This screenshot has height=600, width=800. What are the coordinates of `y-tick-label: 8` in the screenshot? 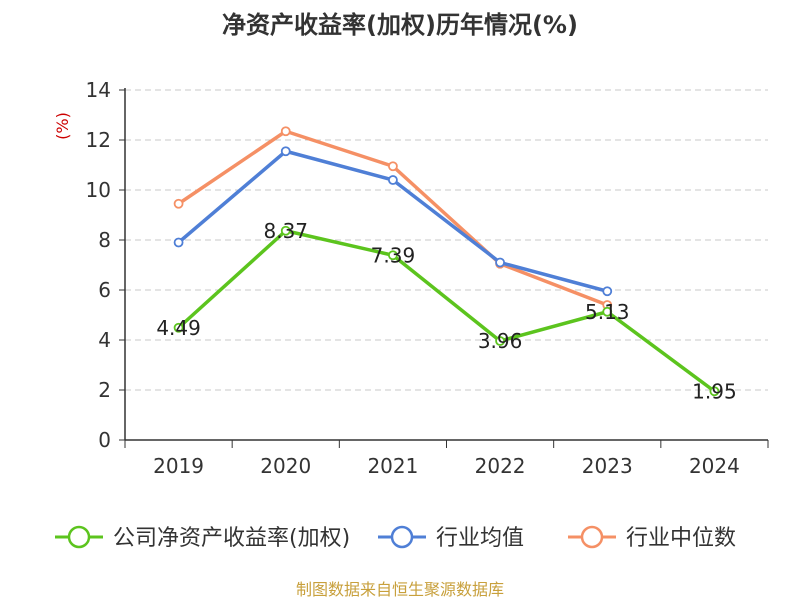 It's located at (104, 240).